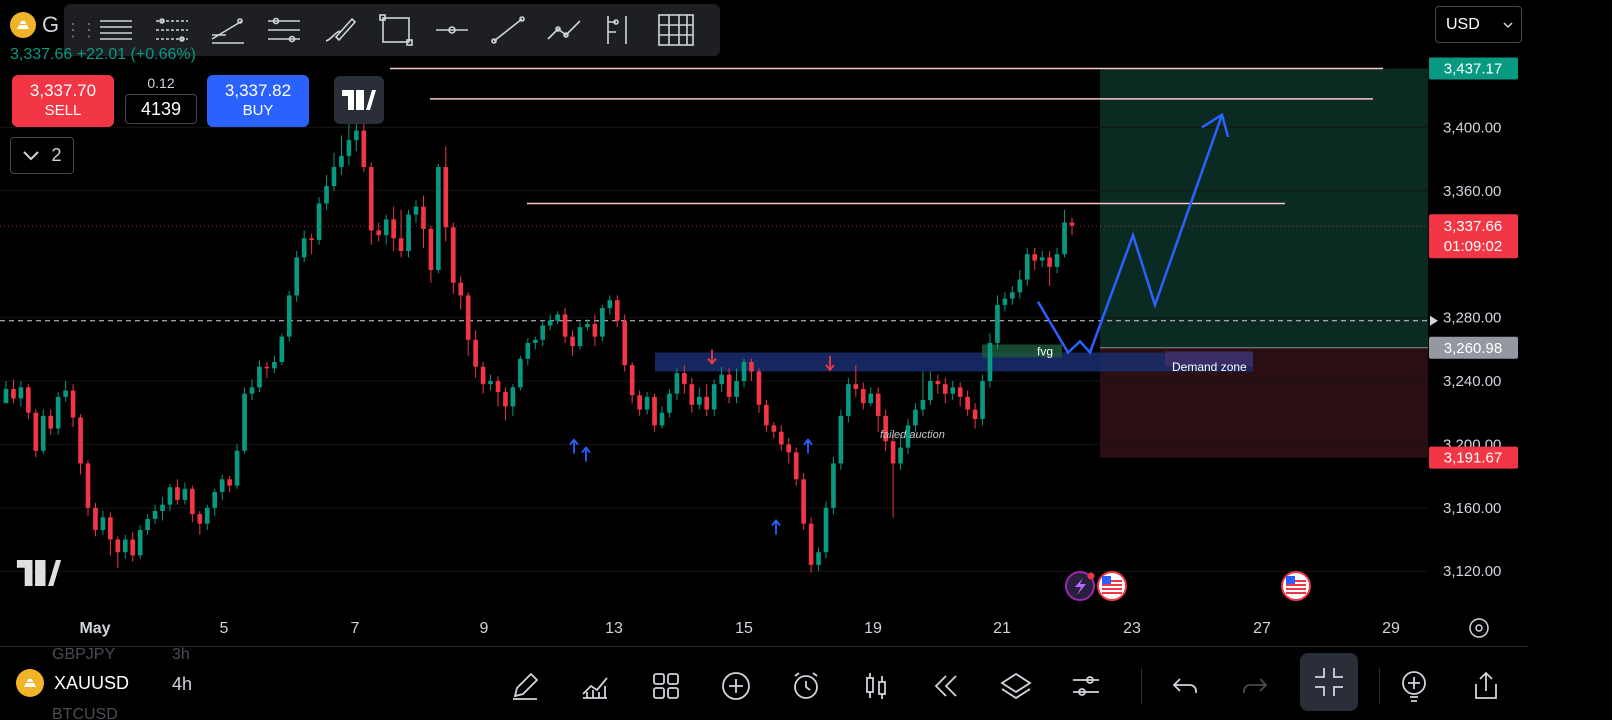  Describe the element at coordinates (1486, 686) in the screenshot. I see `share-icon` at that location.